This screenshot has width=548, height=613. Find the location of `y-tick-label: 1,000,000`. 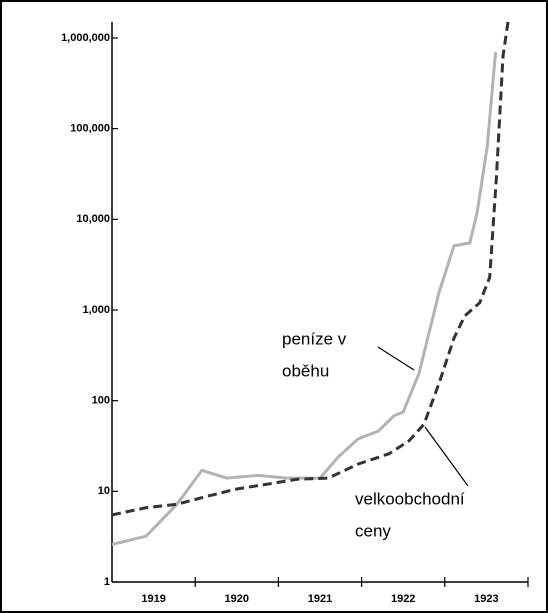

y-tick-label: 1,000,000 is located at coordinates (85, 38).